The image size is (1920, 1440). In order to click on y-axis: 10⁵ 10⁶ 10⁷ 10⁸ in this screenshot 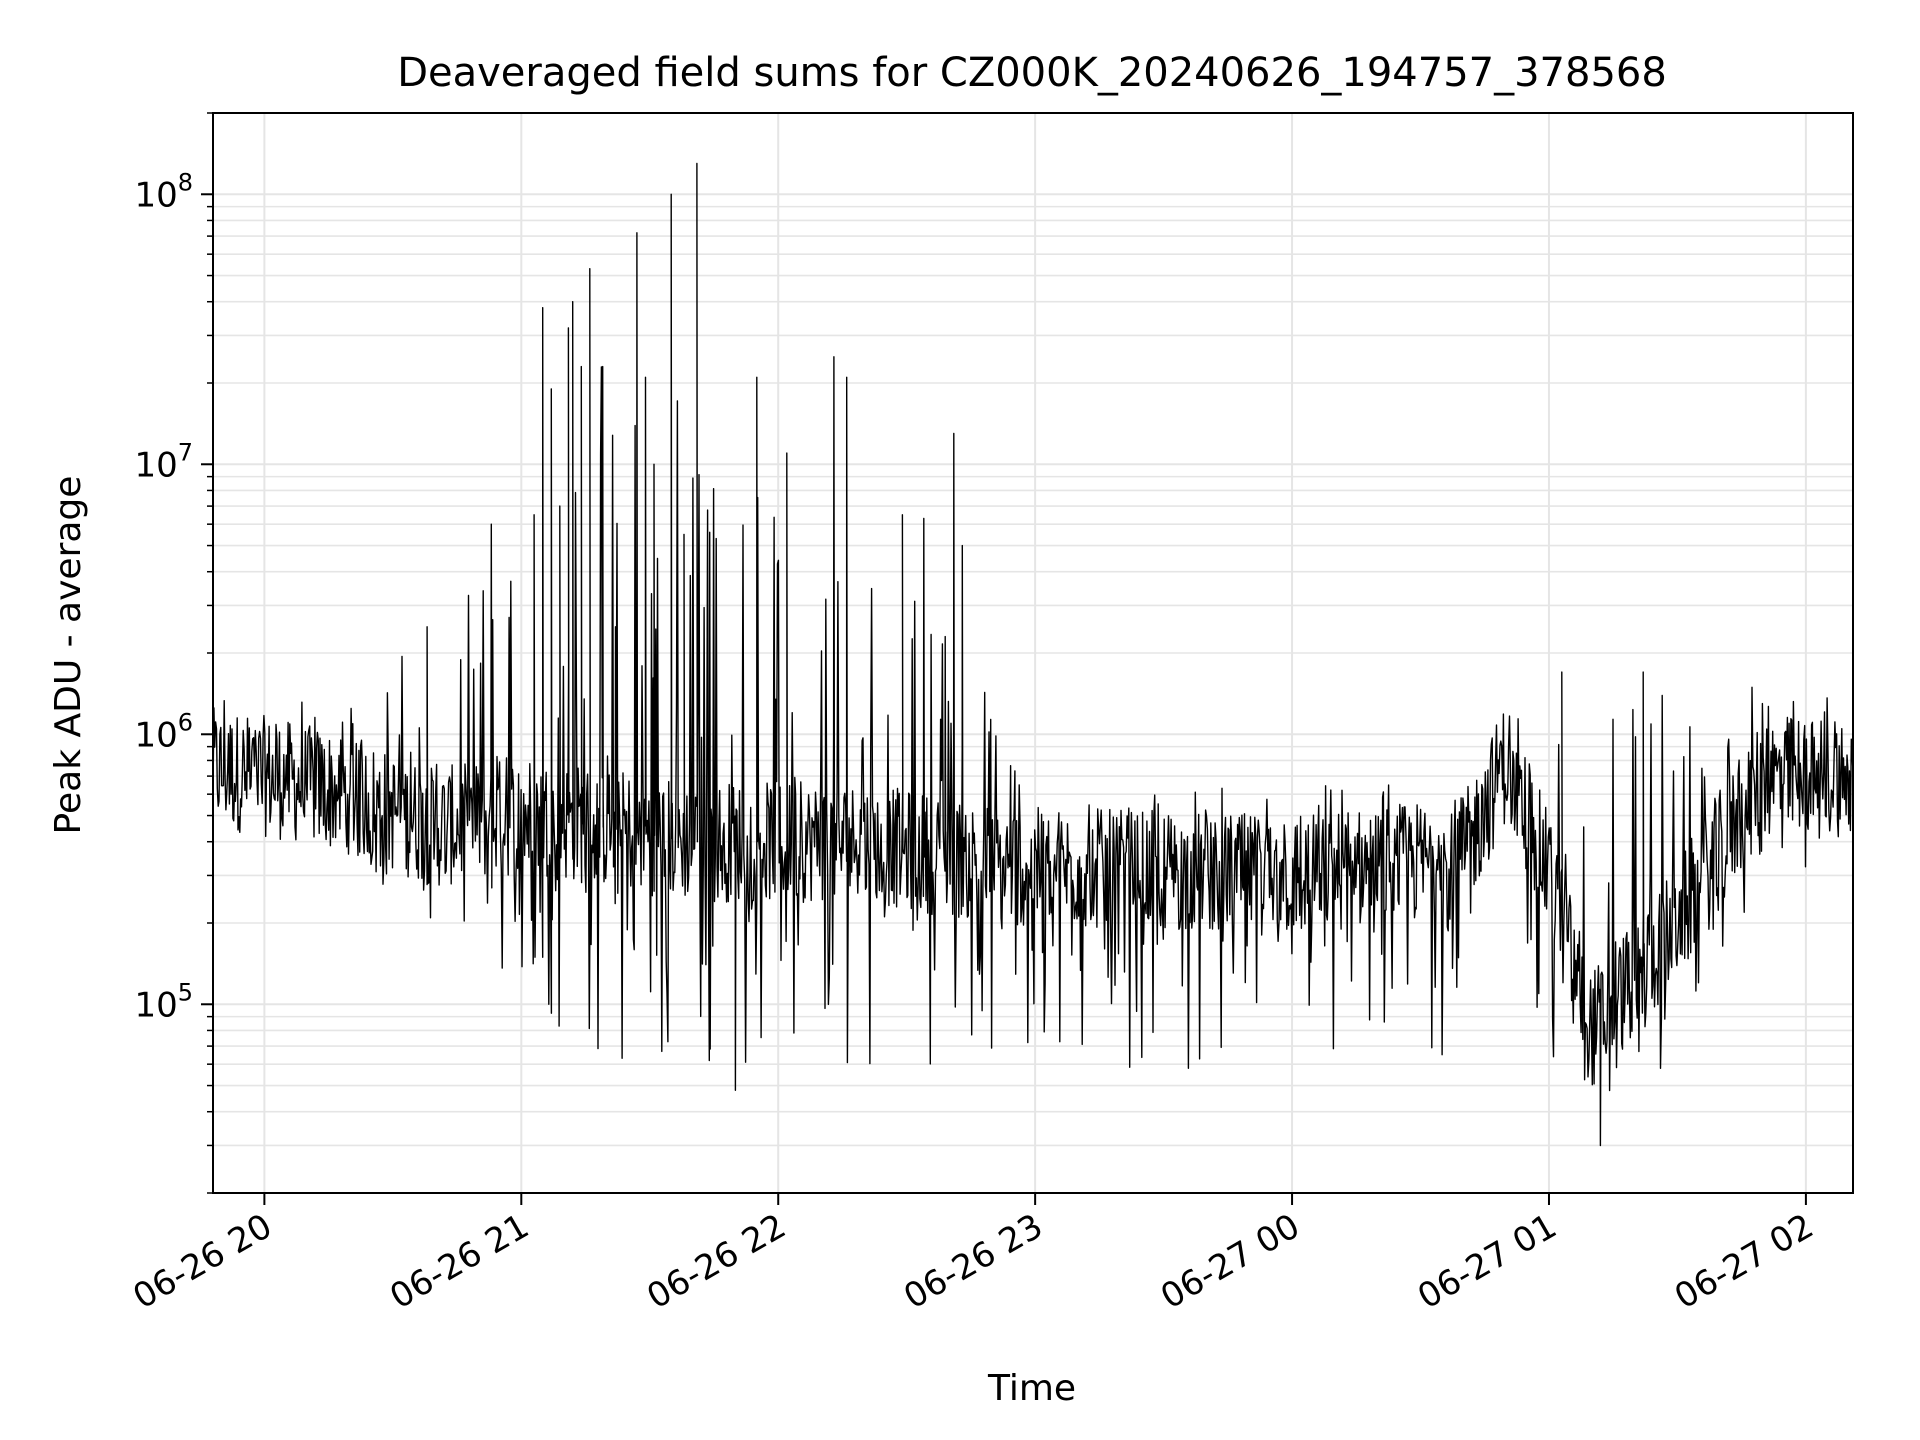, I will do `click(173, 653)`.